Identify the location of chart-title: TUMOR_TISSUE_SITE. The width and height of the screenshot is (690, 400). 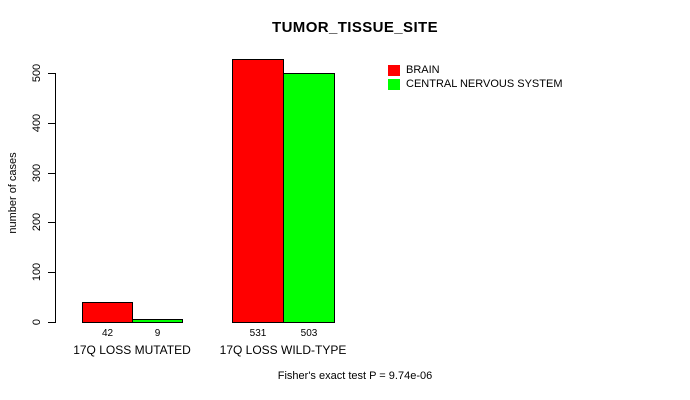
(355, 27).